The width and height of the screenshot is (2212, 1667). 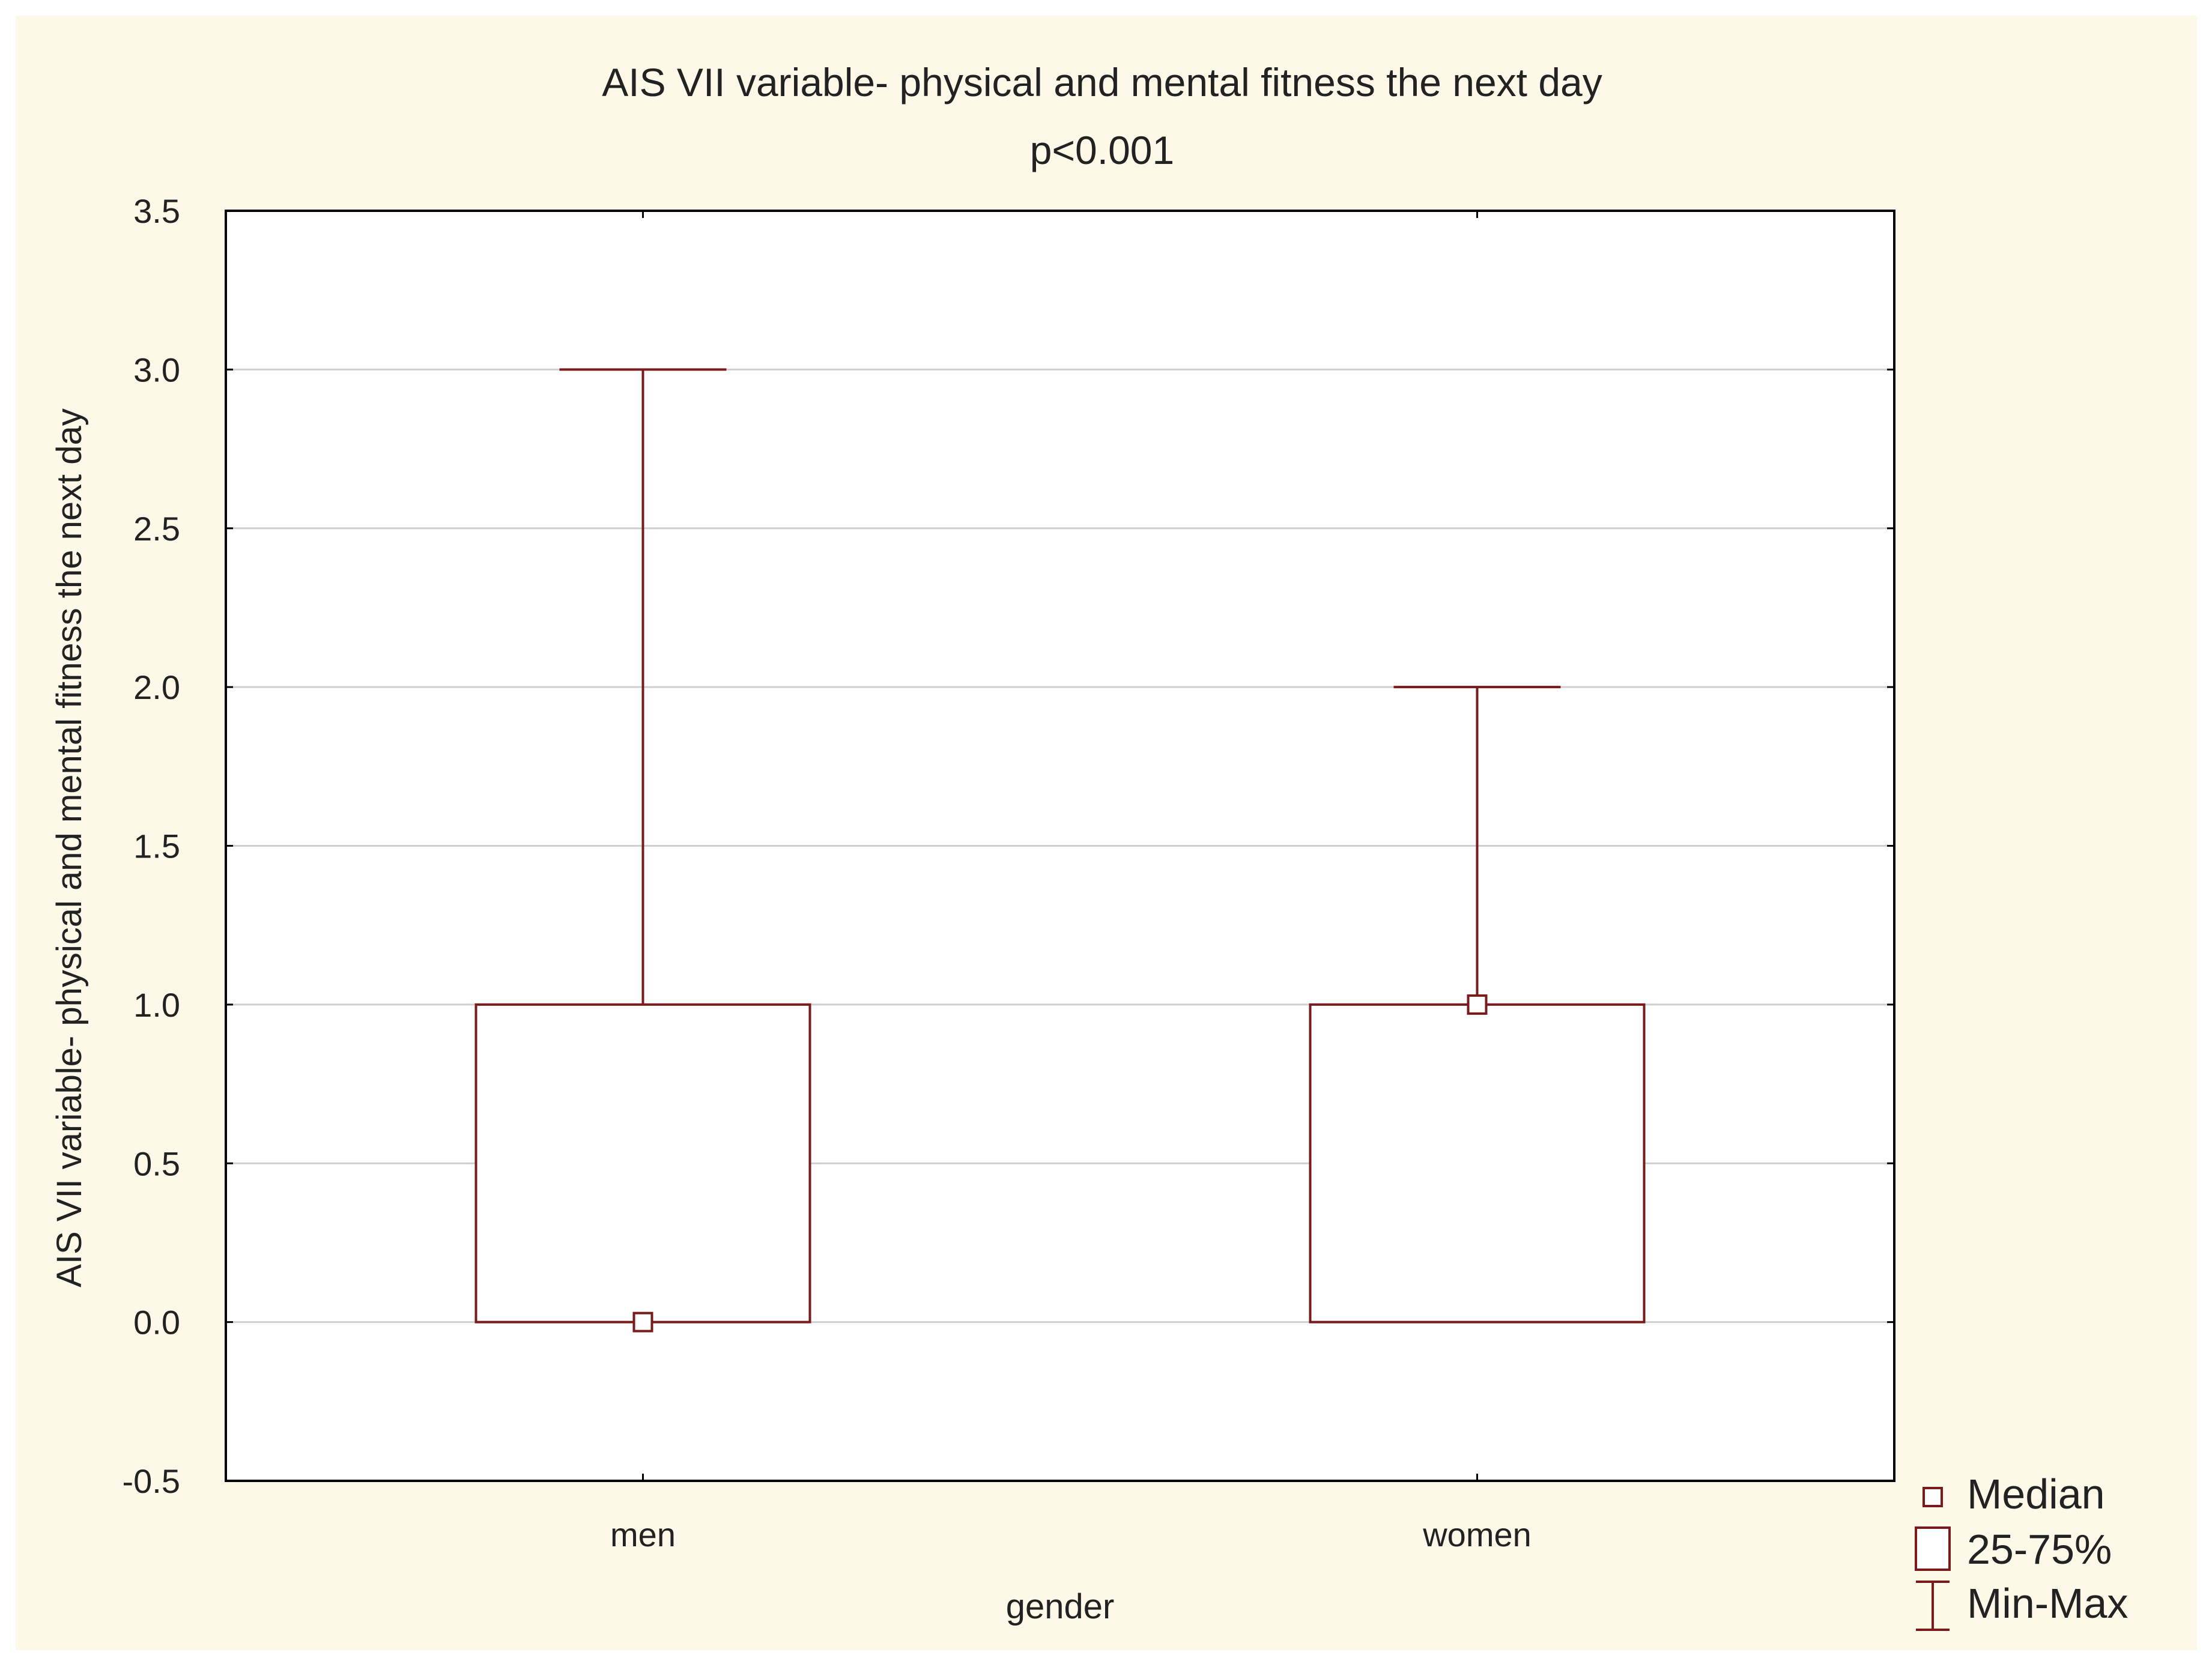 I want to click on chart-subtitle: p<0.001, so click(x=1102, y=150).